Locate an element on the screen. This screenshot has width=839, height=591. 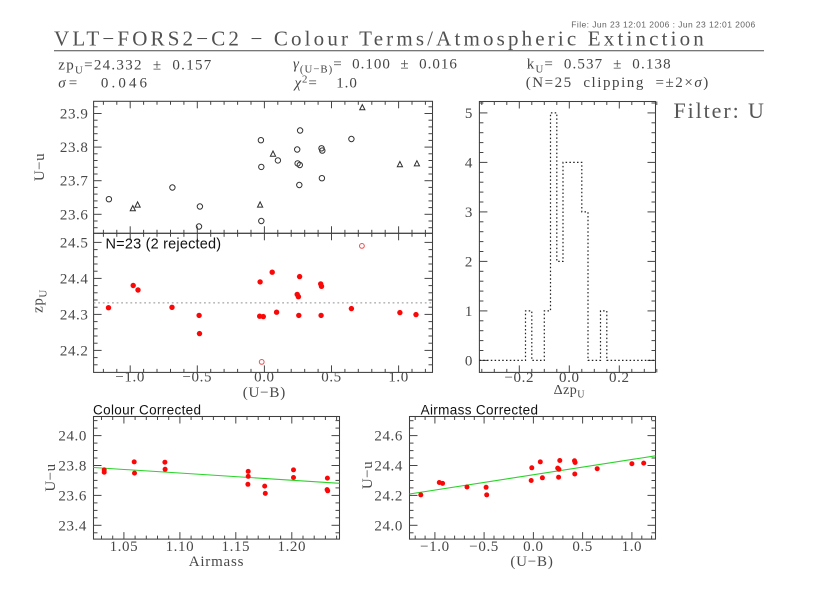
svg-text: 0.2 is located at coordinates (619, 378).